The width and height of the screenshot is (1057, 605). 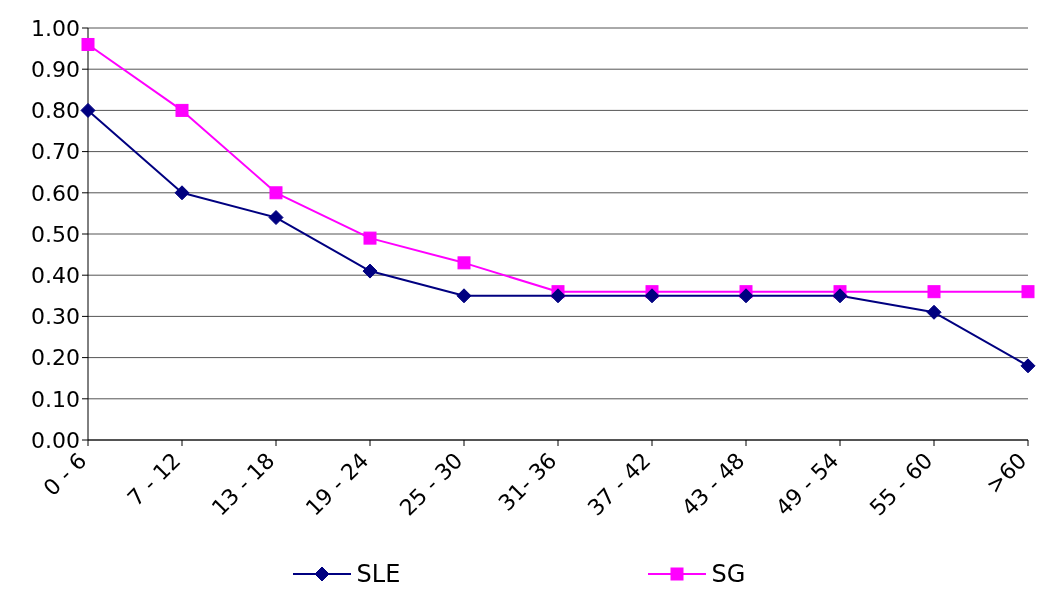 What do you see at coordinates (619, 484) in the screenshot?
I see `x-tick-label: 37 - 42` at bounding box center [619, 484].